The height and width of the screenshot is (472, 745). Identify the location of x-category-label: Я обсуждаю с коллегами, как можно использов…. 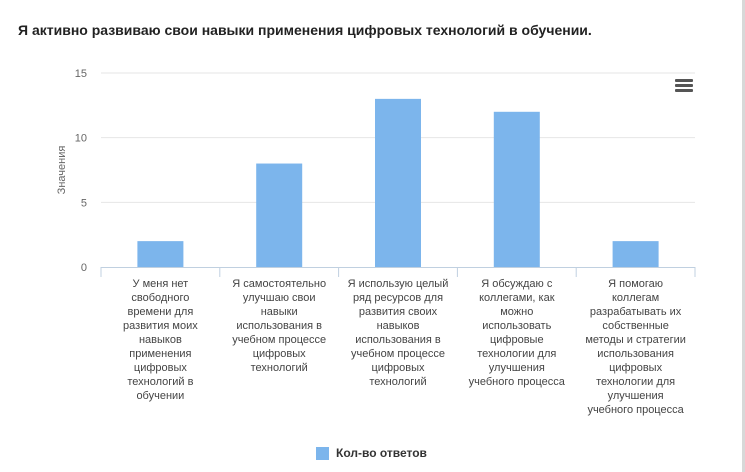
(516, 333).